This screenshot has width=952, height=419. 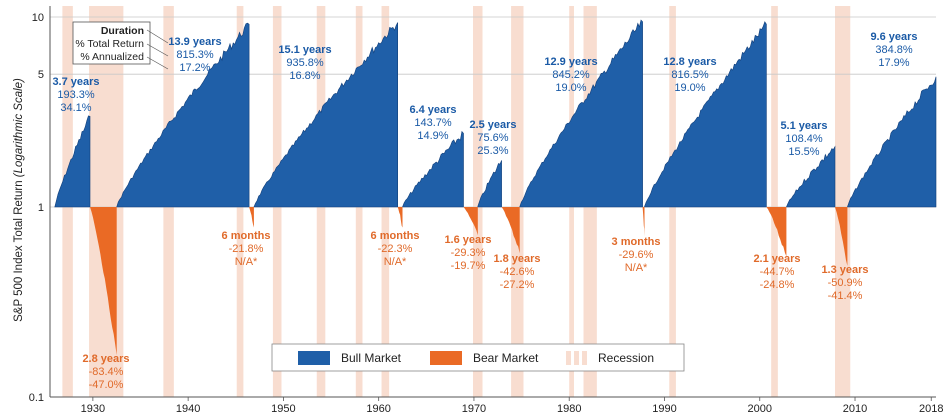 I want to click on bear-label: 6 months-21.8%N/A*, so click(x=246, y=249).